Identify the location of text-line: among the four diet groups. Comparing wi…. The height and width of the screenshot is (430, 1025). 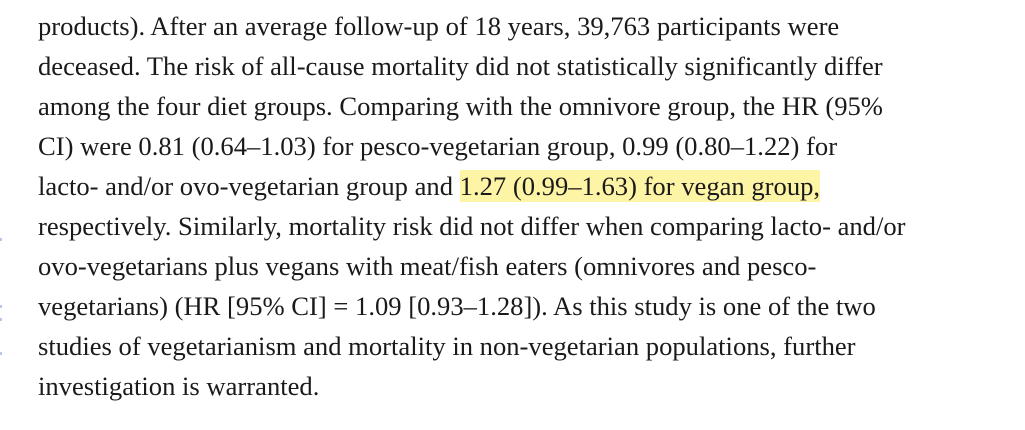
(460, 106).